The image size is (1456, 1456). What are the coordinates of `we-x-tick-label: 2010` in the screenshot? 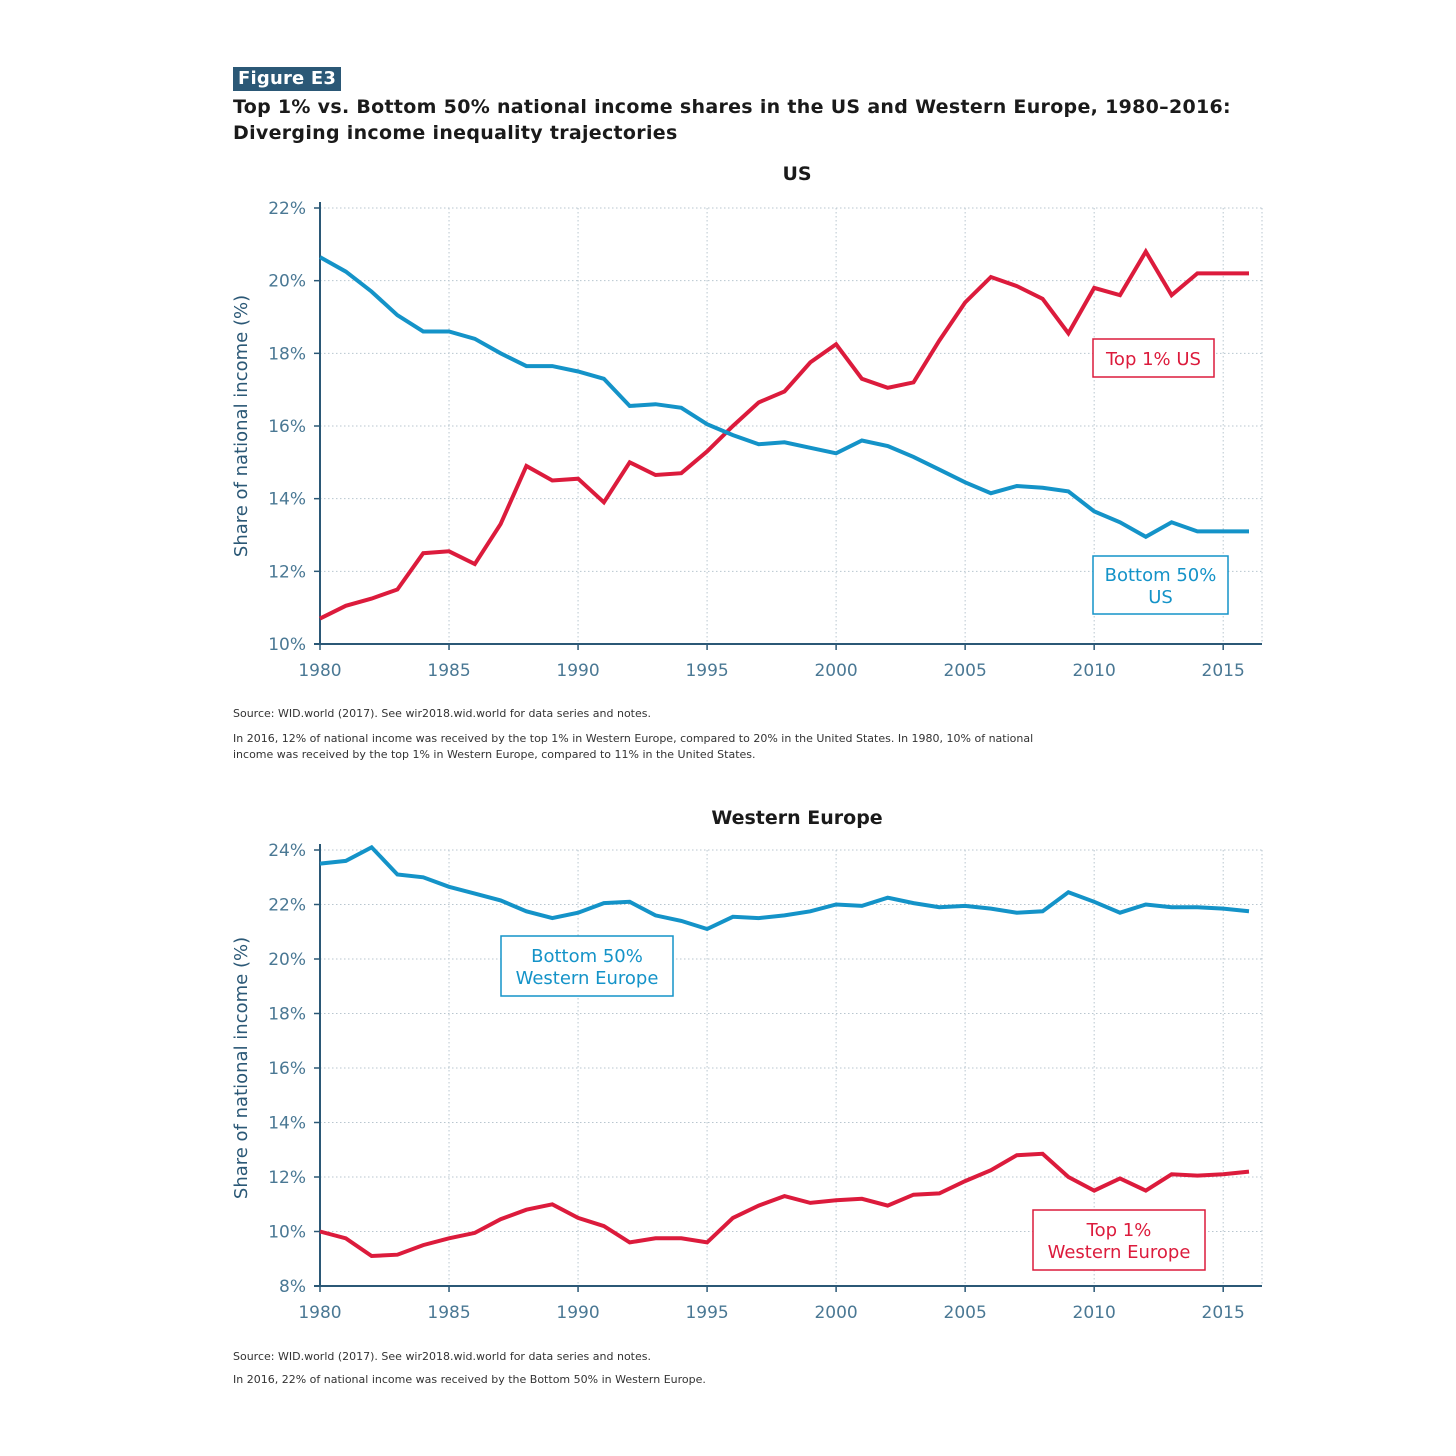 It's located at (1094, 1313).